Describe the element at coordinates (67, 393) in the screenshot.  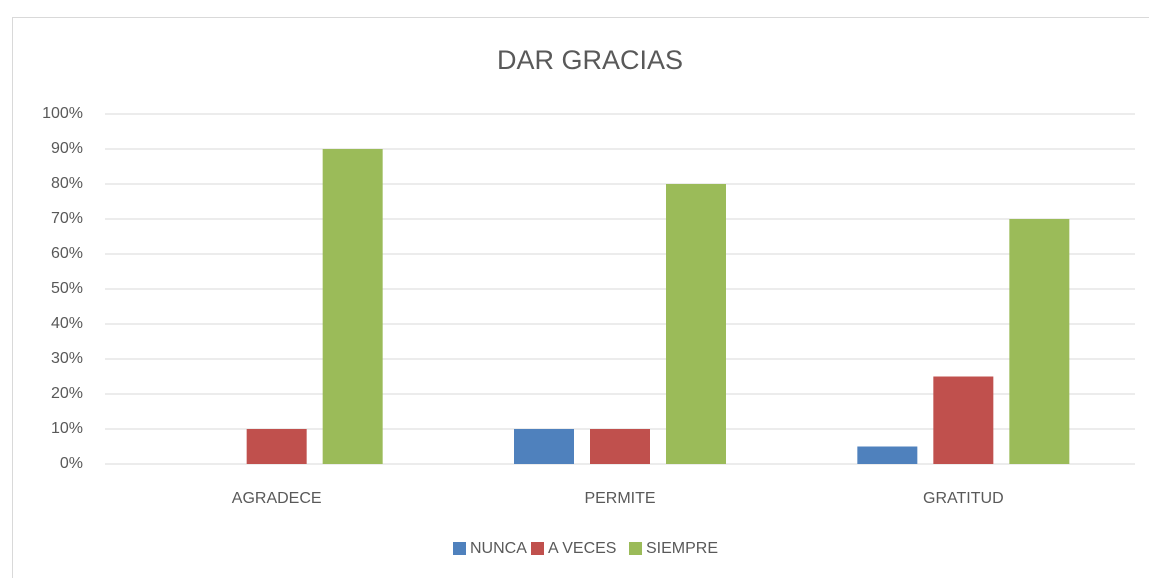
I see `y-tick-label: 20%` at that location.